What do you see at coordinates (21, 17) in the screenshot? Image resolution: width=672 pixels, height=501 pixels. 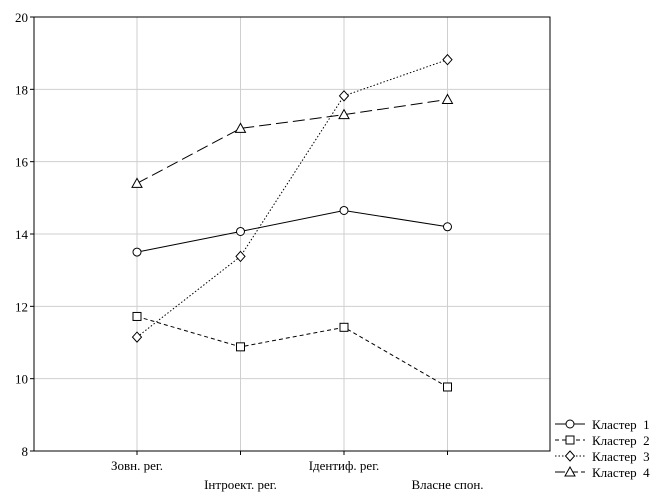 I see `y-tick-label: 20` at bounding box center [21, 17].